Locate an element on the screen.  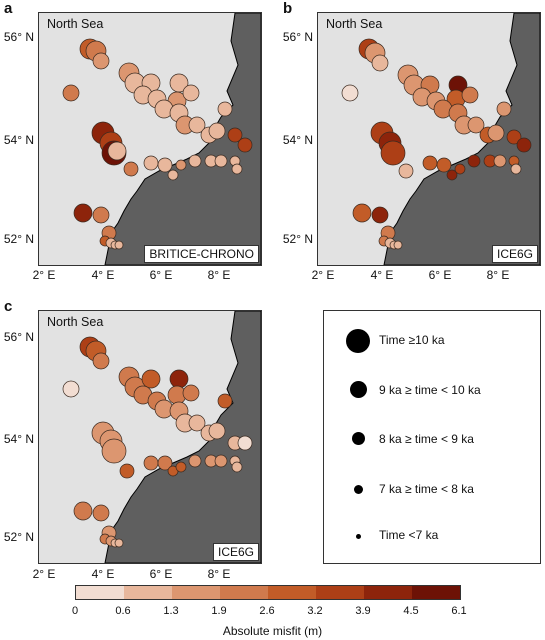
legend-label: 8 ka ≥ time < 9 ka is located at coordinates (426, 439).